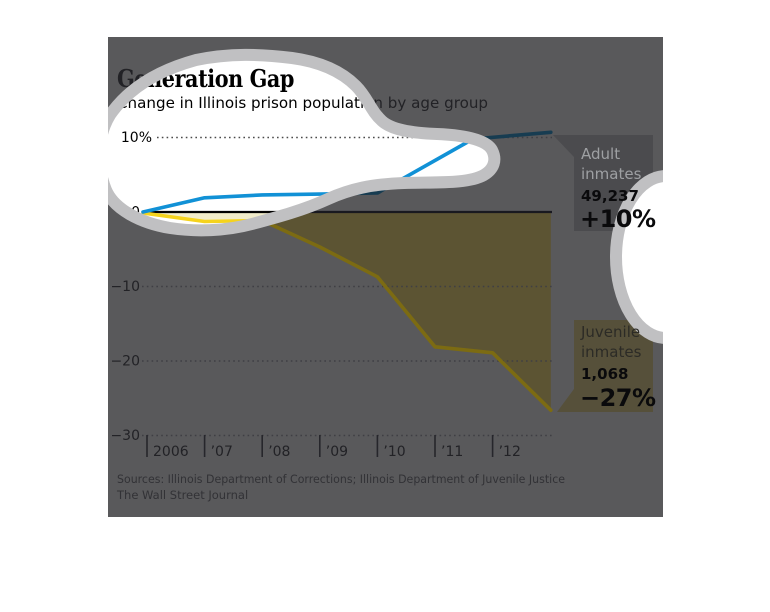  I want to click on source-line-2: The Wall Street Journal, so click(182, 495).